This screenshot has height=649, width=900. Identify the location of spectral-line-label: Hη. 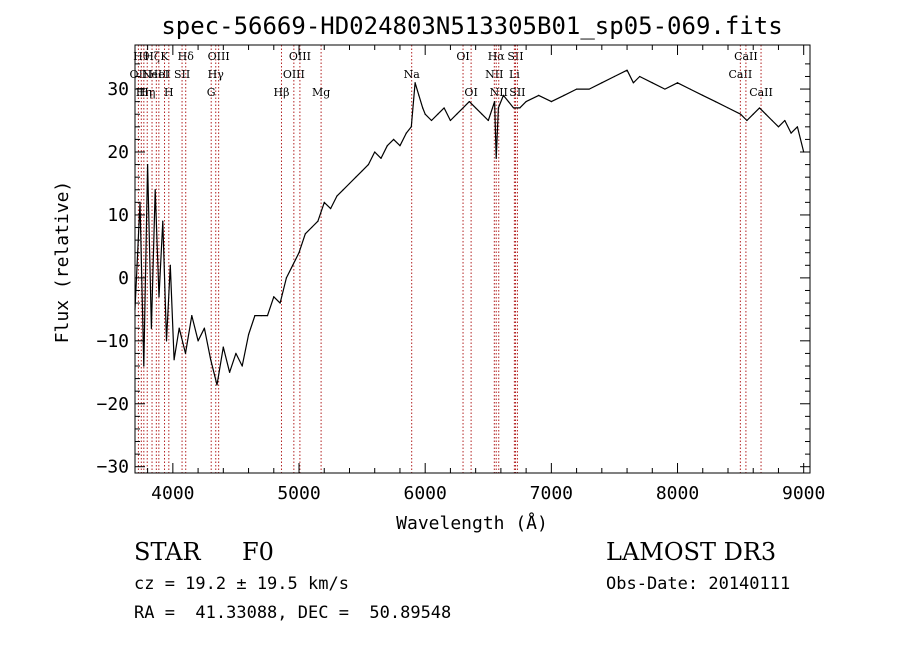
(147, 92).